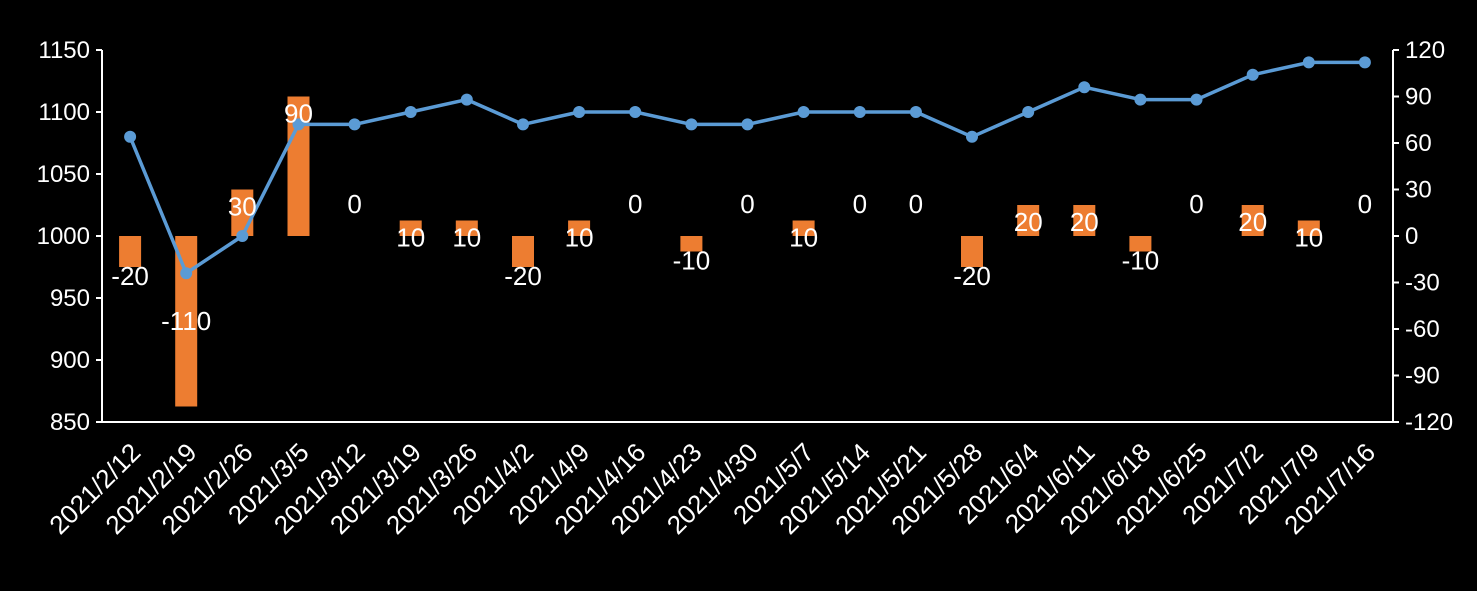 The width and height of the screenshot is (1477, 591). I want to click on y-right-tick-label: -120, so click(1429, 422).